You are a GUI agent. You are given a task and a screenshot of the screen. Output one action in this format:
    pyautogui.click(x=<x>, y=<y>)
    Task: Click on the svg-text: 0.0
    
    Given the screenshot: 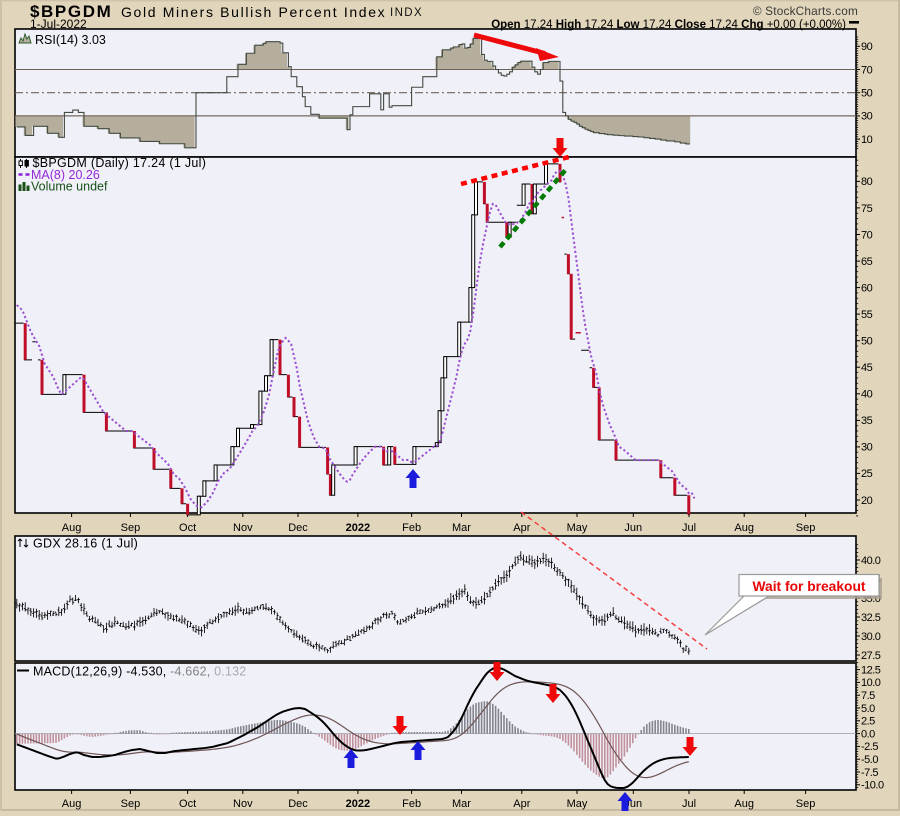 What is the action you would take?
    pyautogui.click(x=868, y=734)
    